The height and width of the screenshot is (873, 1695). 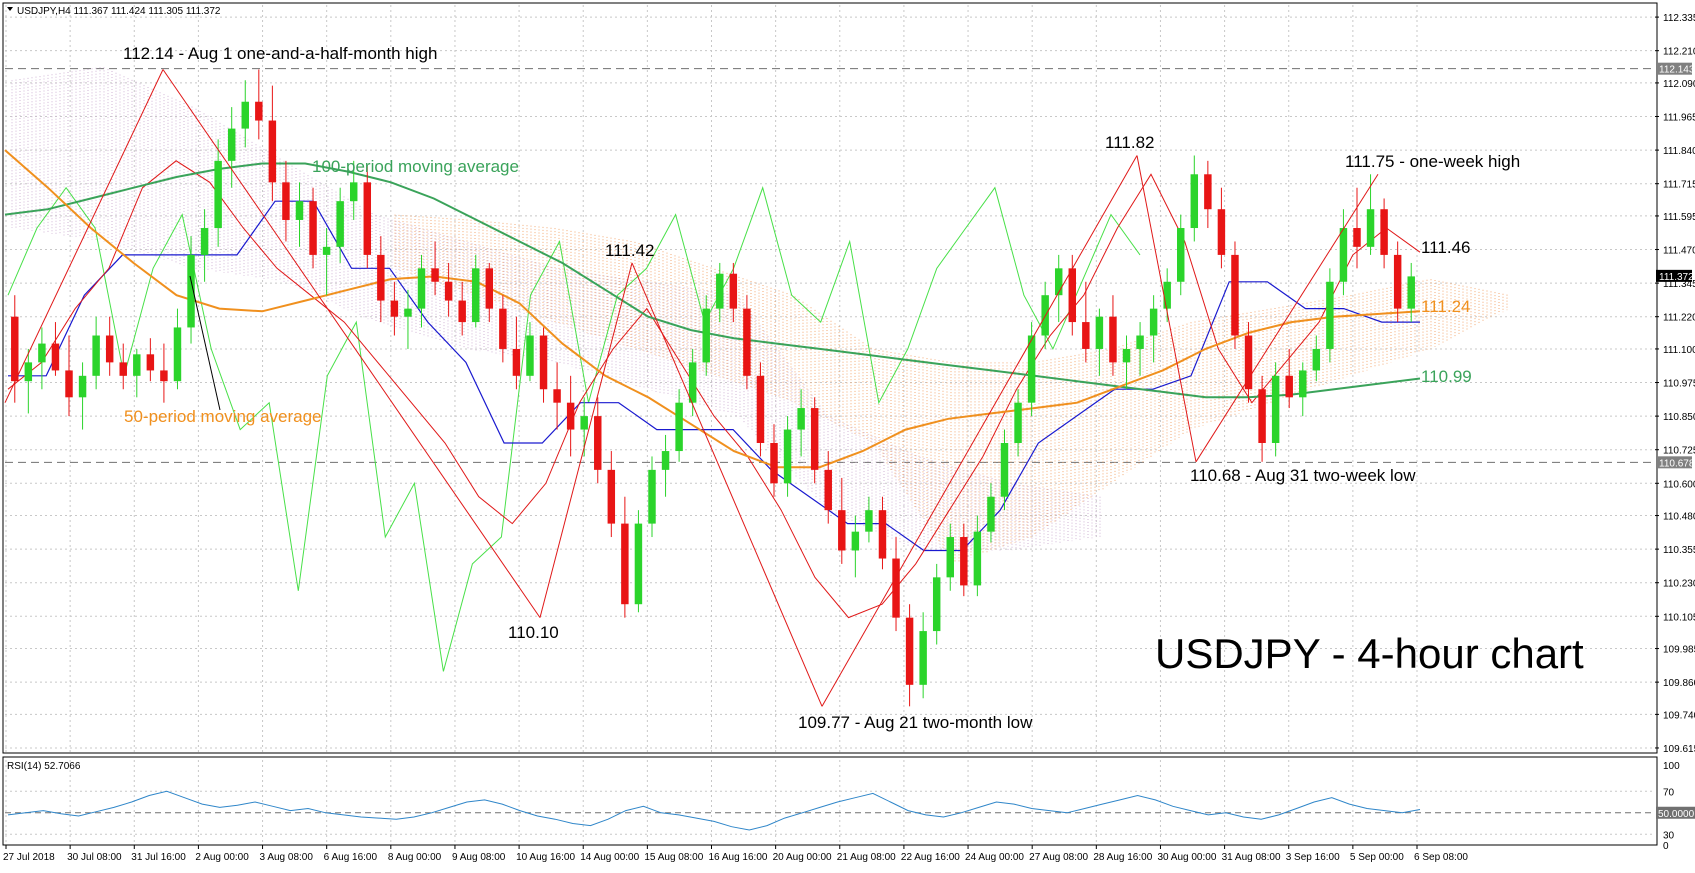 I want to click on rsi-tick-label: 30, so click(x=1669, y=835).